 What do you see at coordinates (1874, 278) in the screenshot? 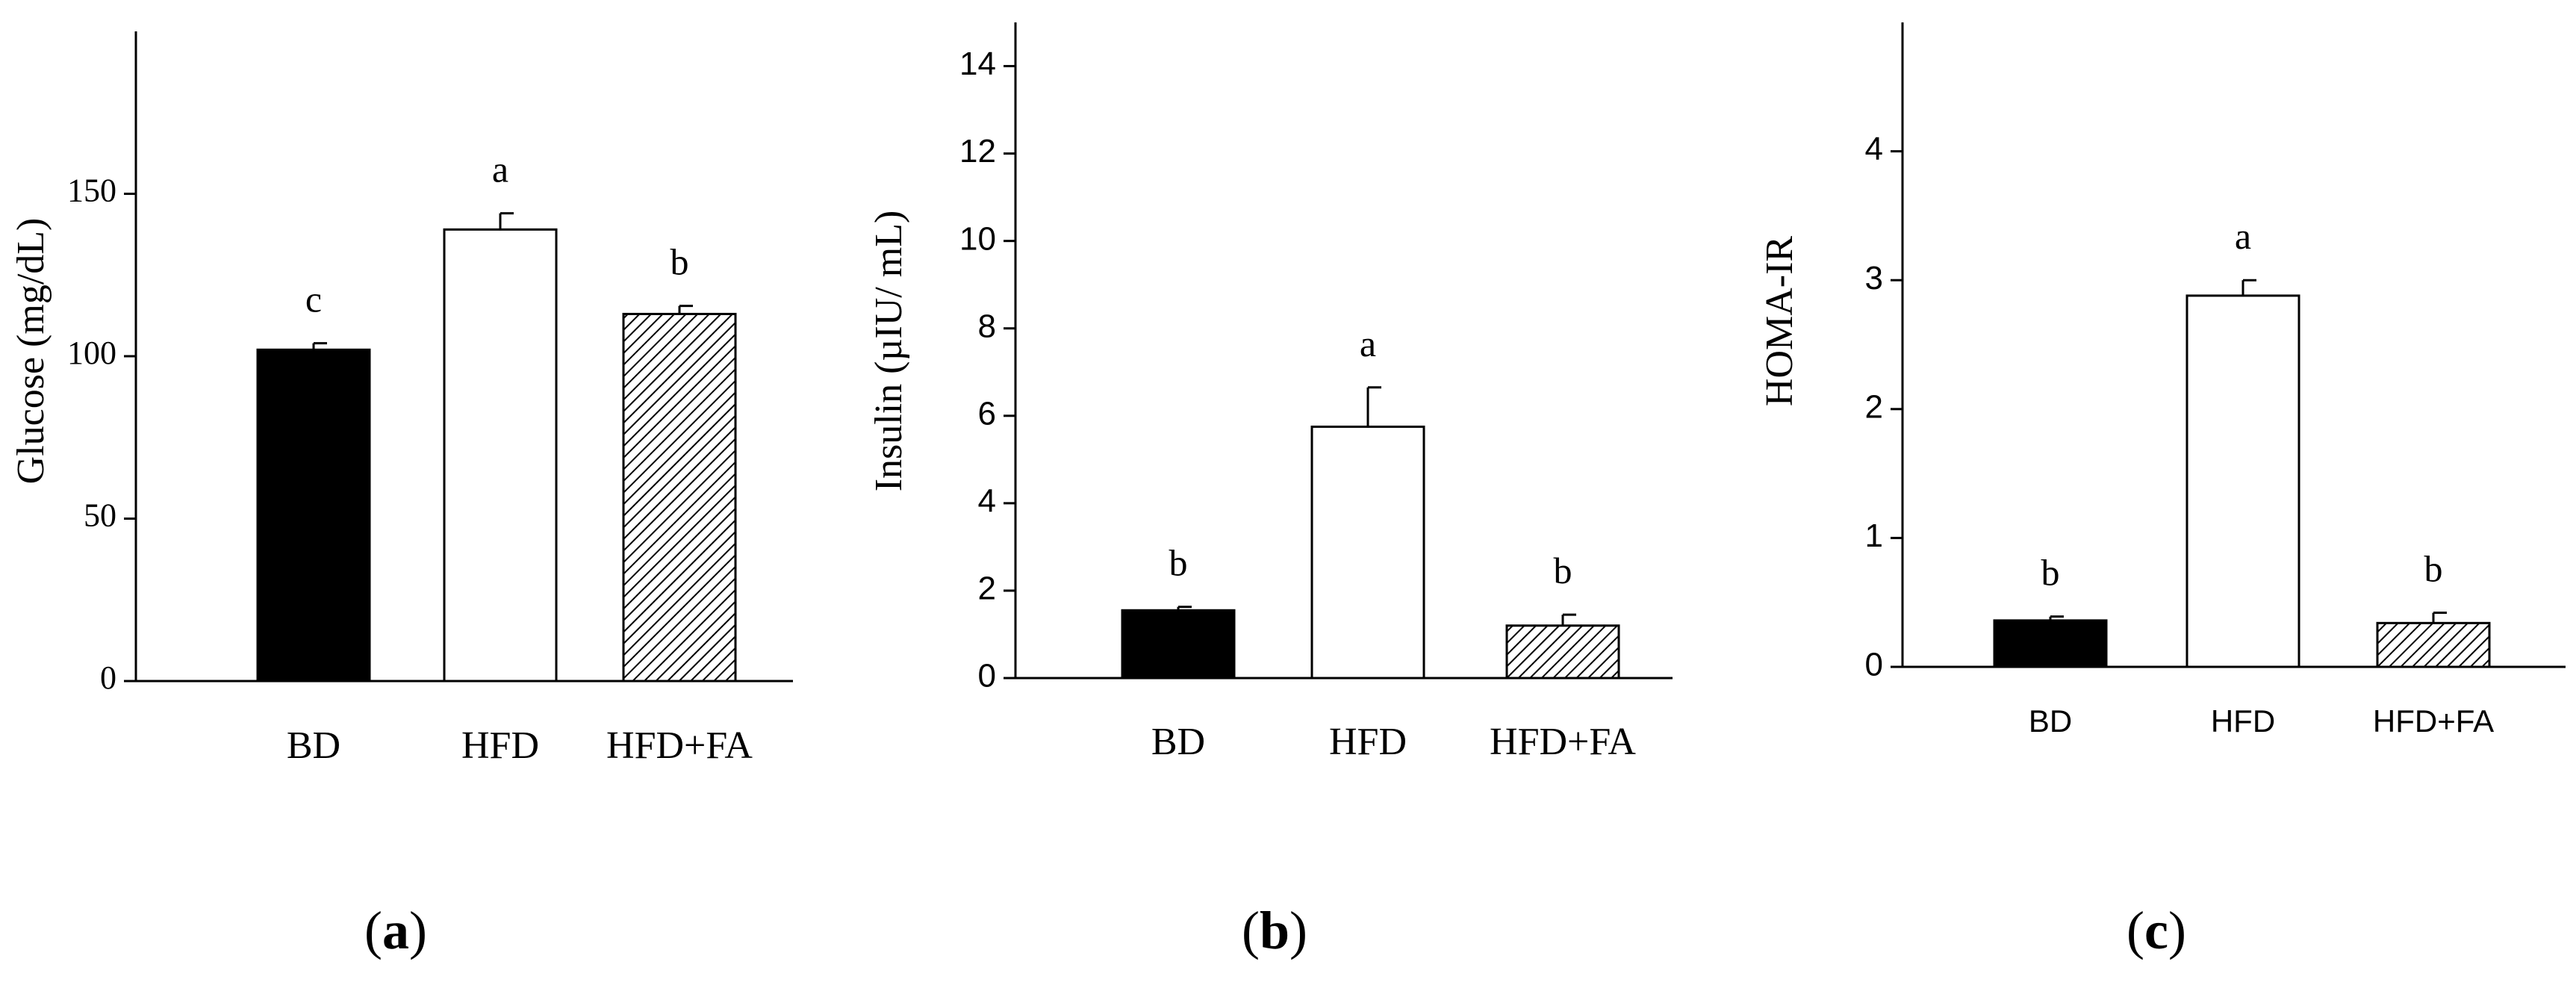
I see `y-tick-label: 3` at bounding box center [1874, 278].